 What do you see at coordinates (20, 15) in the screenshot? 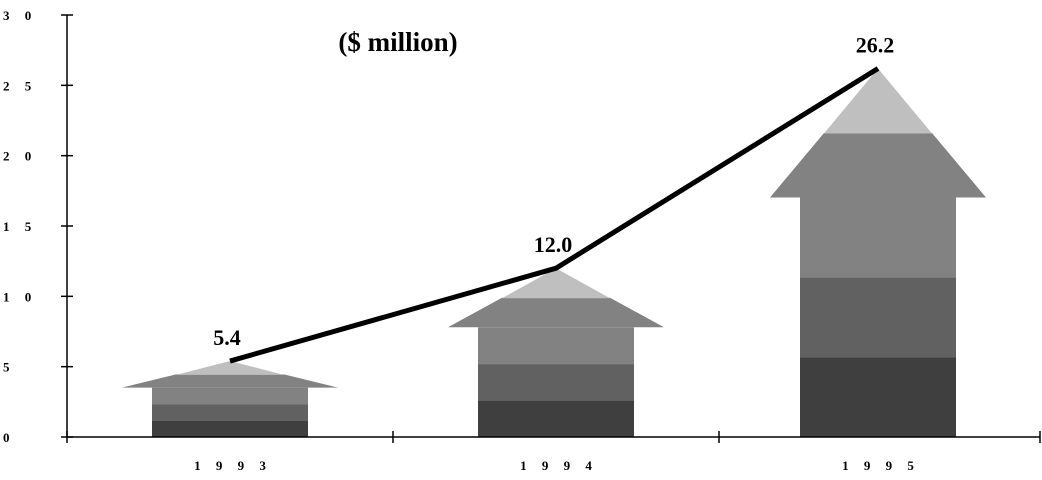
I see `y-tick-label: 3 0` at bounding box center [20, 15].